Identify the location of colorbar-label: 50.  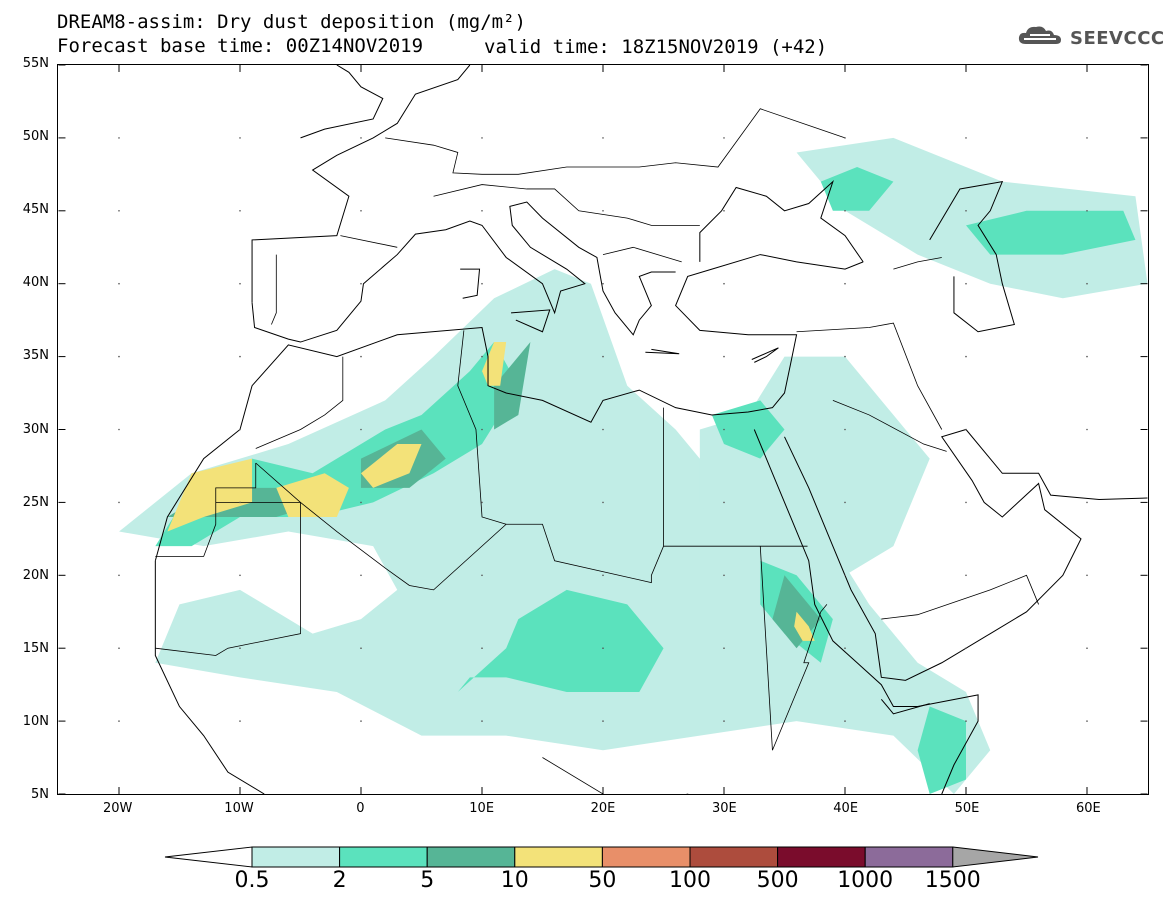
(602, 880).